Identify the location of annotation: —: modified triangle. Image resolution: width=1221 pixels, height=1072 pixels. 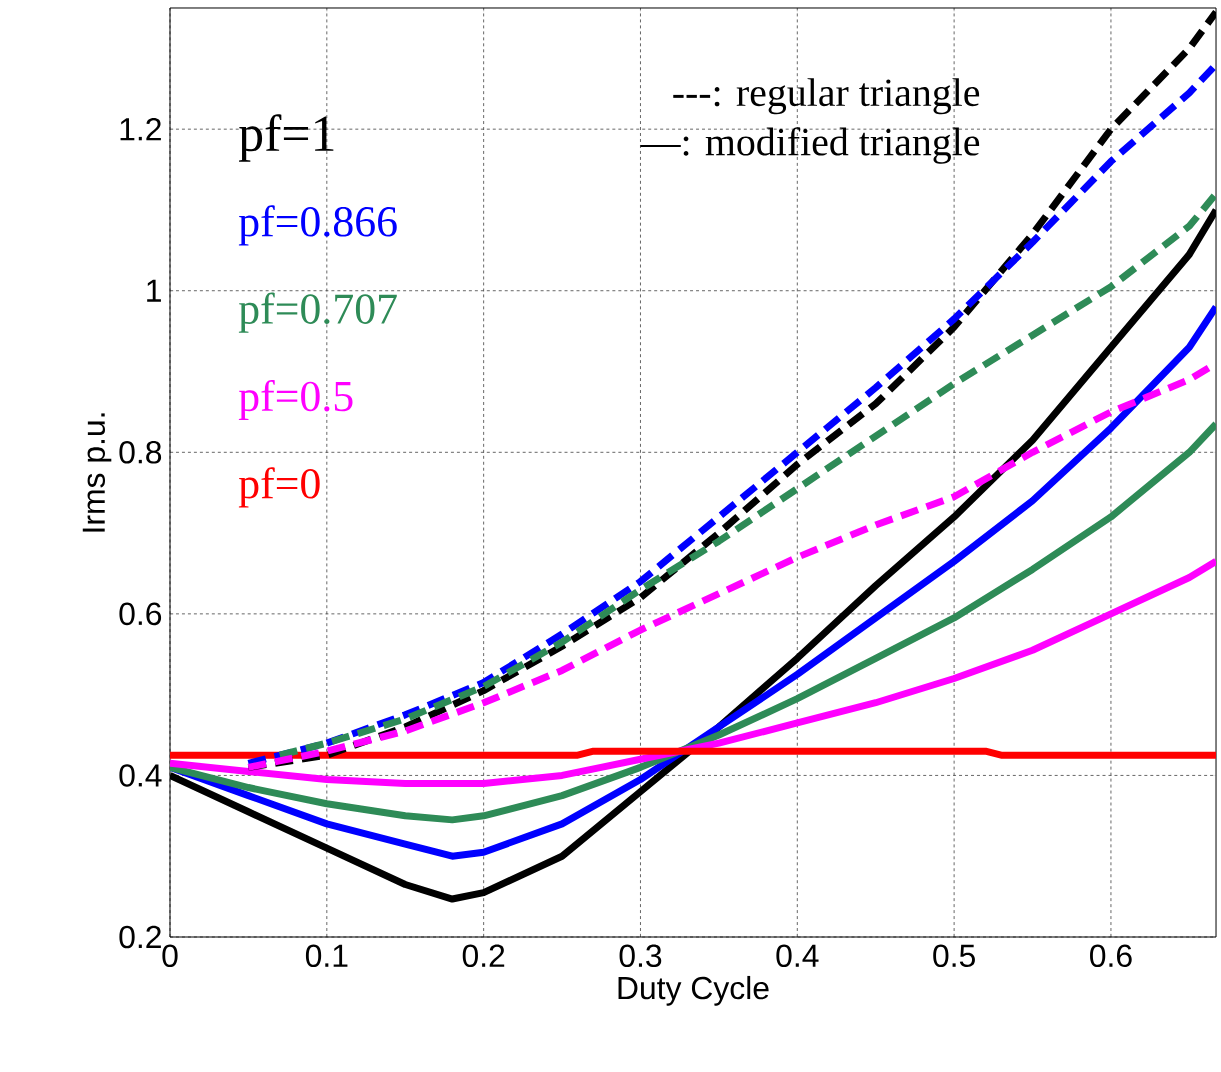
(810, 145).